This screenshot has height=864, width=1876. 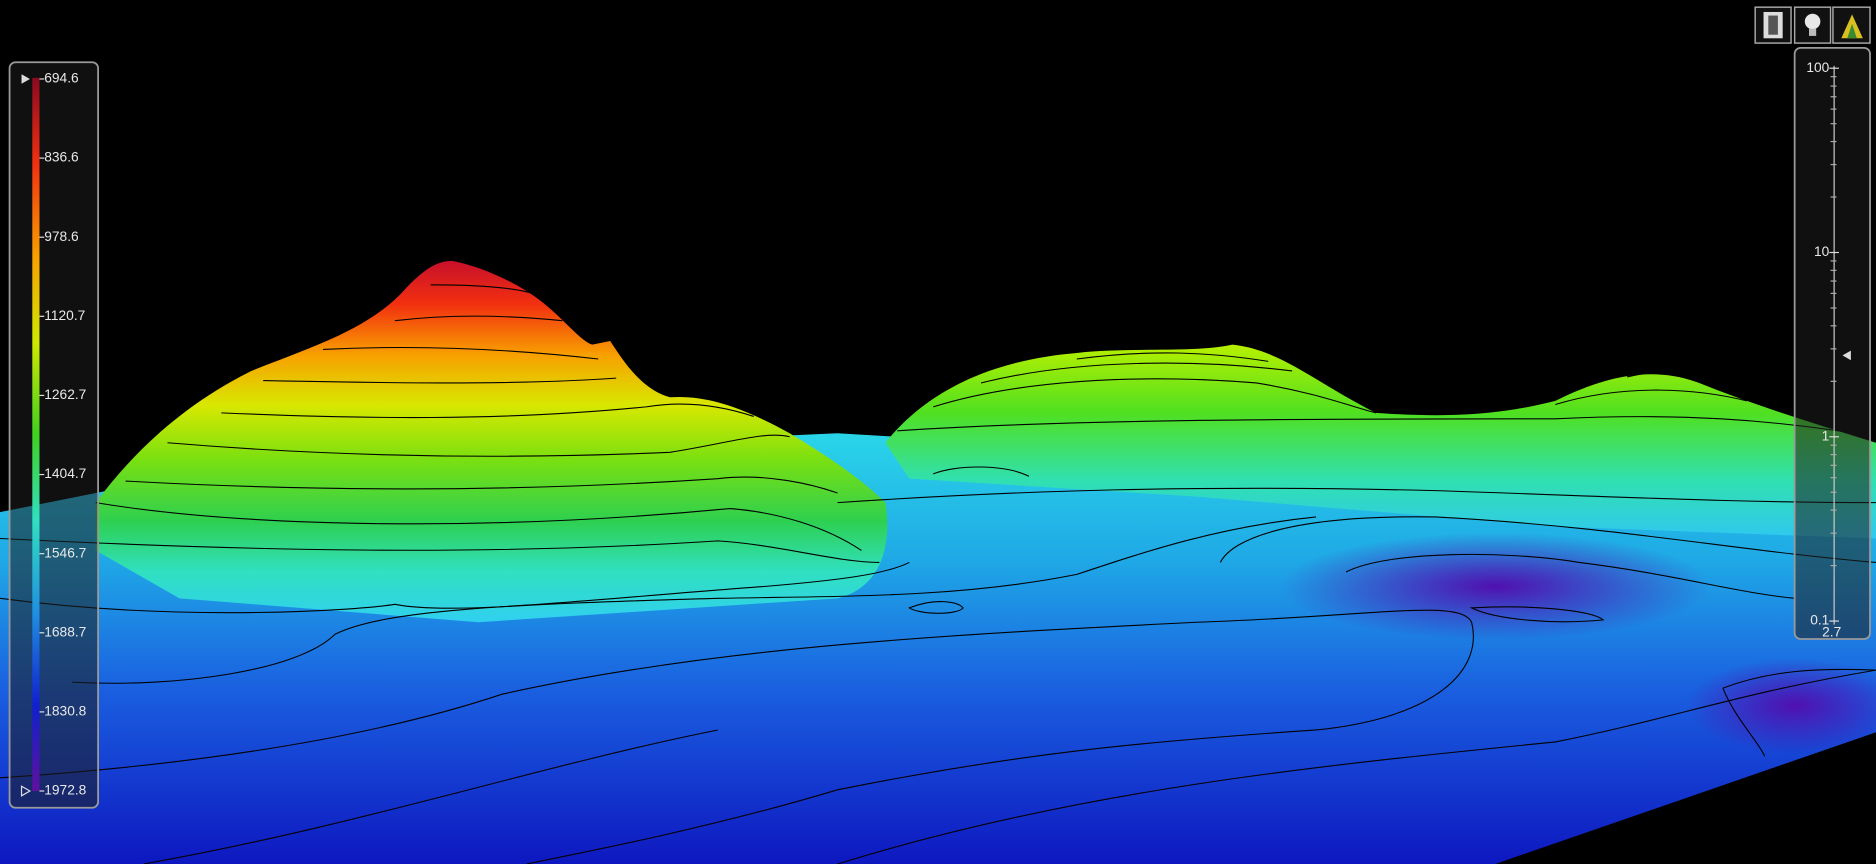 I want to click on legend-label: 1120.7, so click(x=64, y=315).